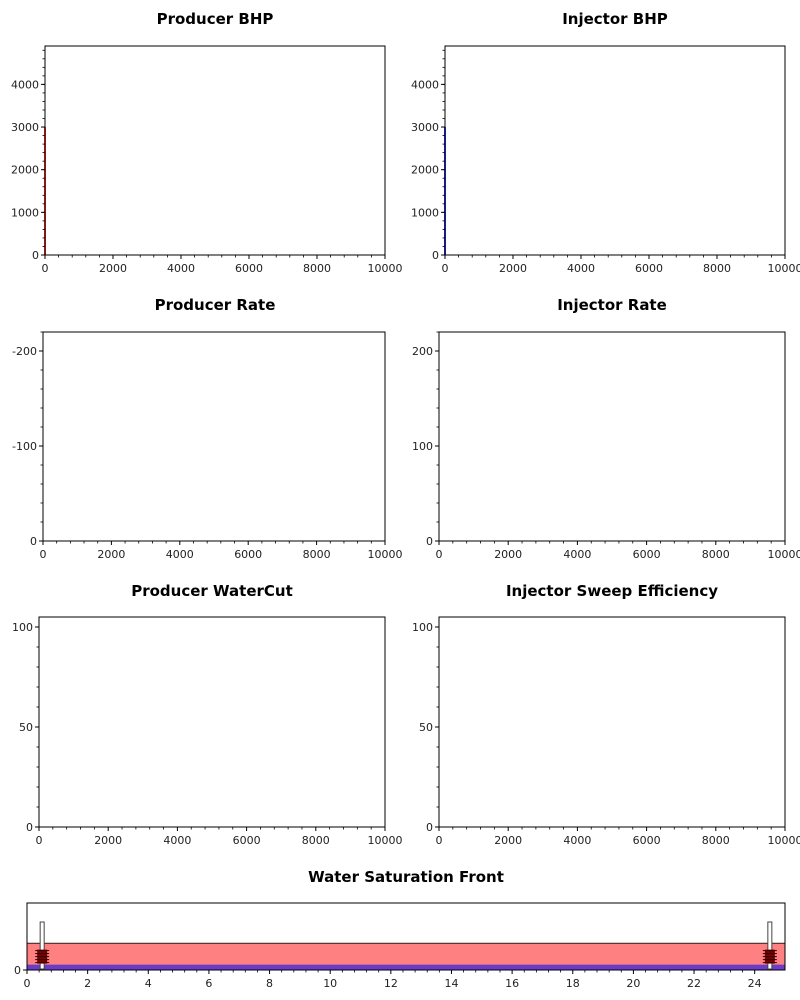 This screenshot has width=800, height=1000. What do you see at coordinates (406, 877) in the screenshot?
I see `chart-title: Water Saturation Front` at bounding box center [406, 877].